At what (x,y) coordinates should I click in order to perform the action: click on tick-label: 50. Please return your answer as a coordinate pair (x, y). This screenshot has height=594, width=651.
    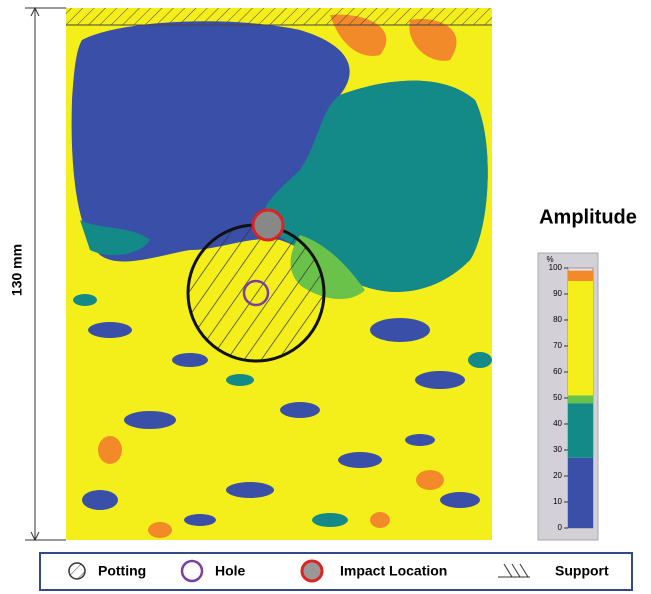
    Looking at the image, I should click on (557, 397).